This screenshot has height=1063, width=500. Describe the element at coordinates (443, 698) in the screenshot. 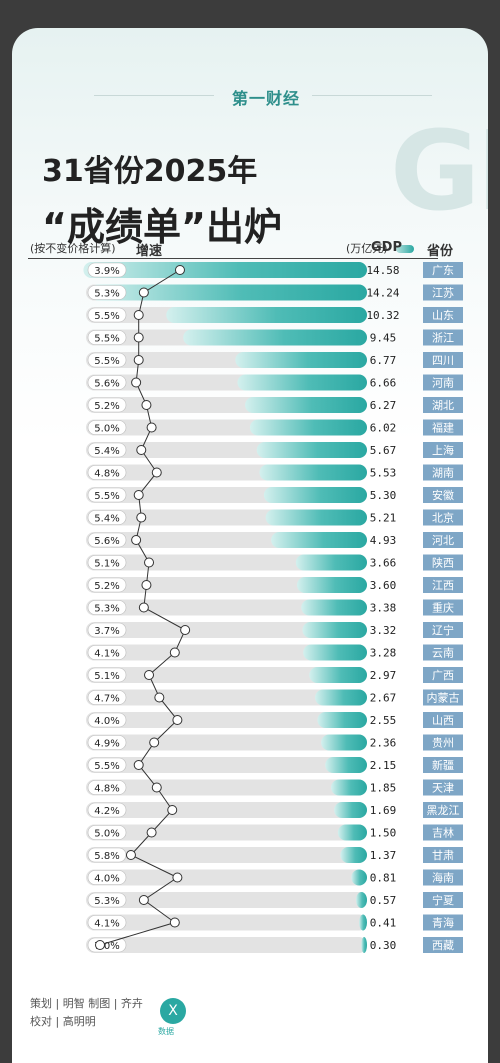

I see `province-label: 内蒙古` at that location.